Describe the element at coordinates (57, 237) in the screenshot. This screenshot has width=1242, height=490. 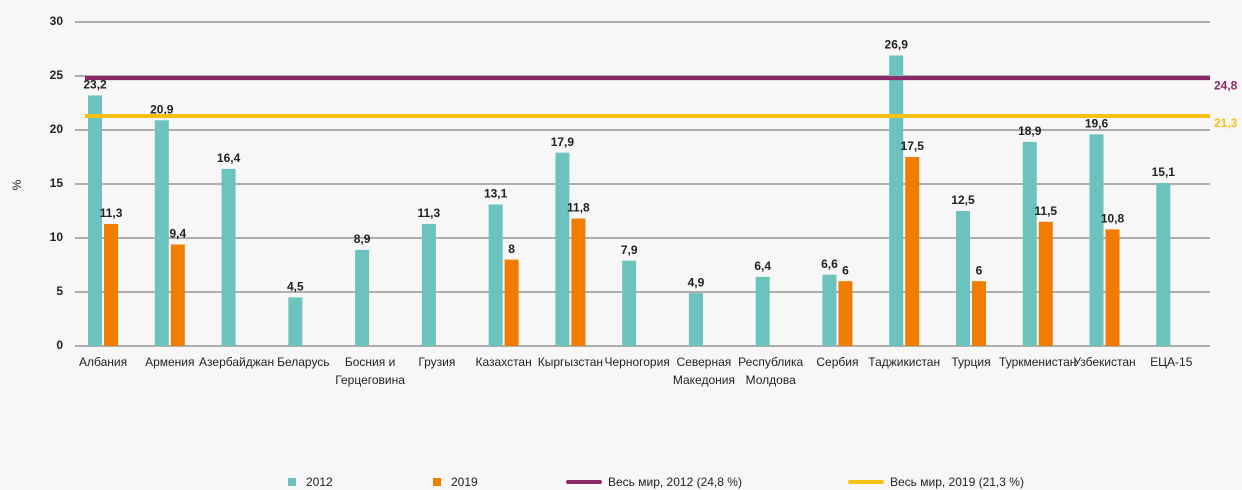
I see `y-tick-label: 10` at that location.